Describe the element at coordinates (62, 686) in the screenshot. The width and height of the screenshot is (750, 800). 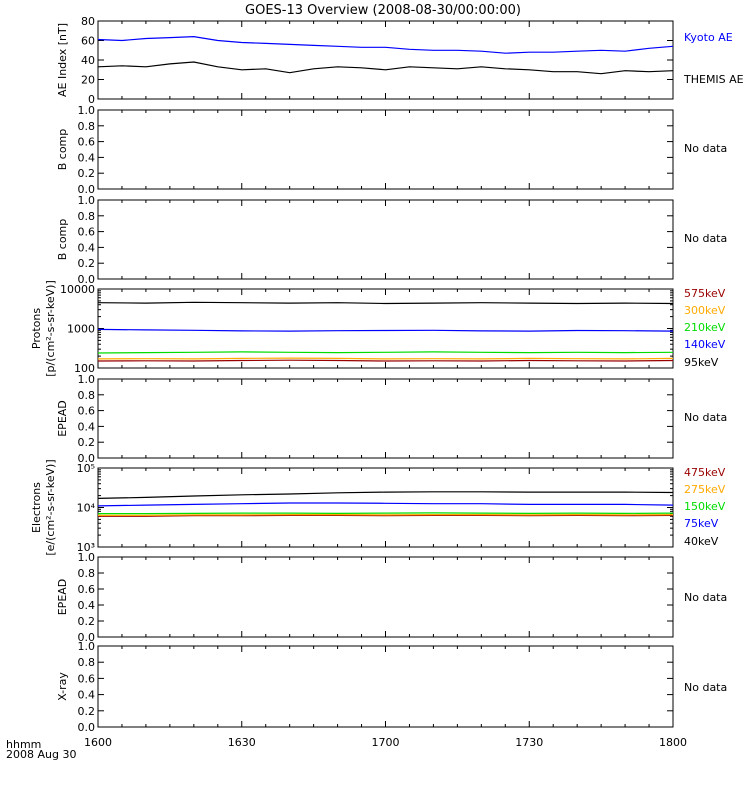
I see `y-axis-label: X-ray` at that location.